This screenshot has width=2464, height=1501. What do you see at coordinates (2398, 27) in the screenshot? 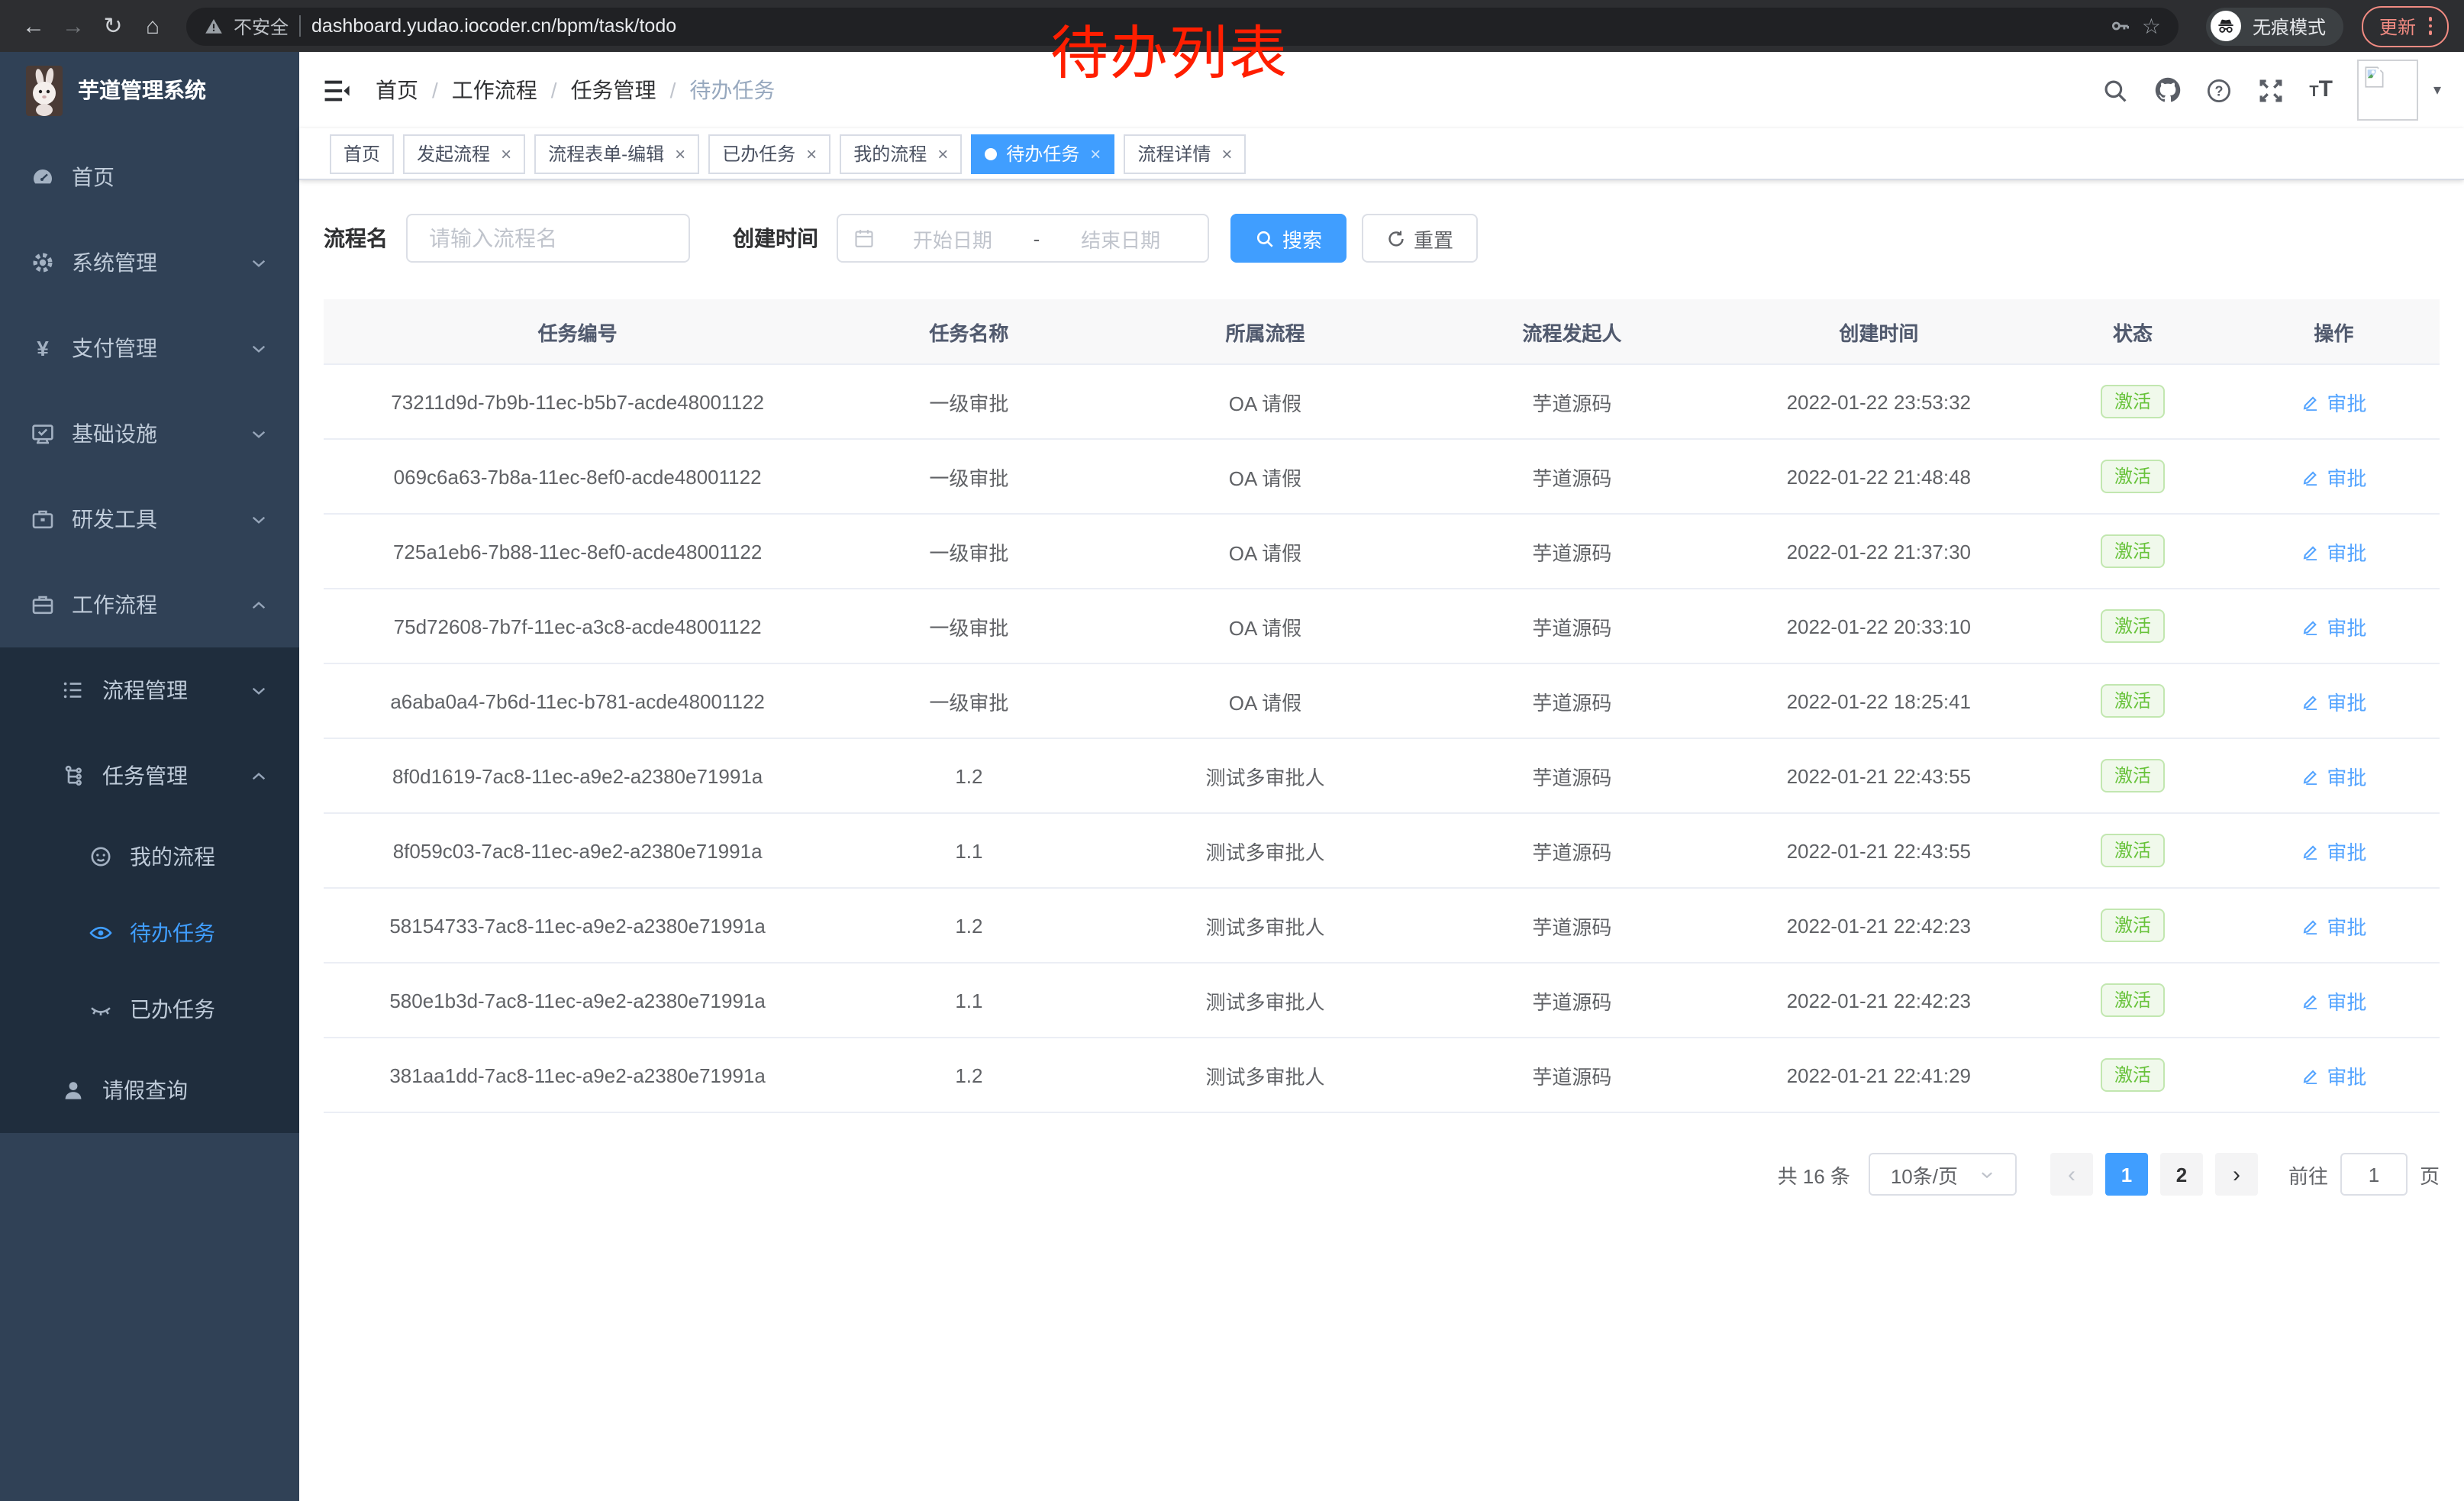
I see `update-label: 更新` at bounding box center [2398, 27].